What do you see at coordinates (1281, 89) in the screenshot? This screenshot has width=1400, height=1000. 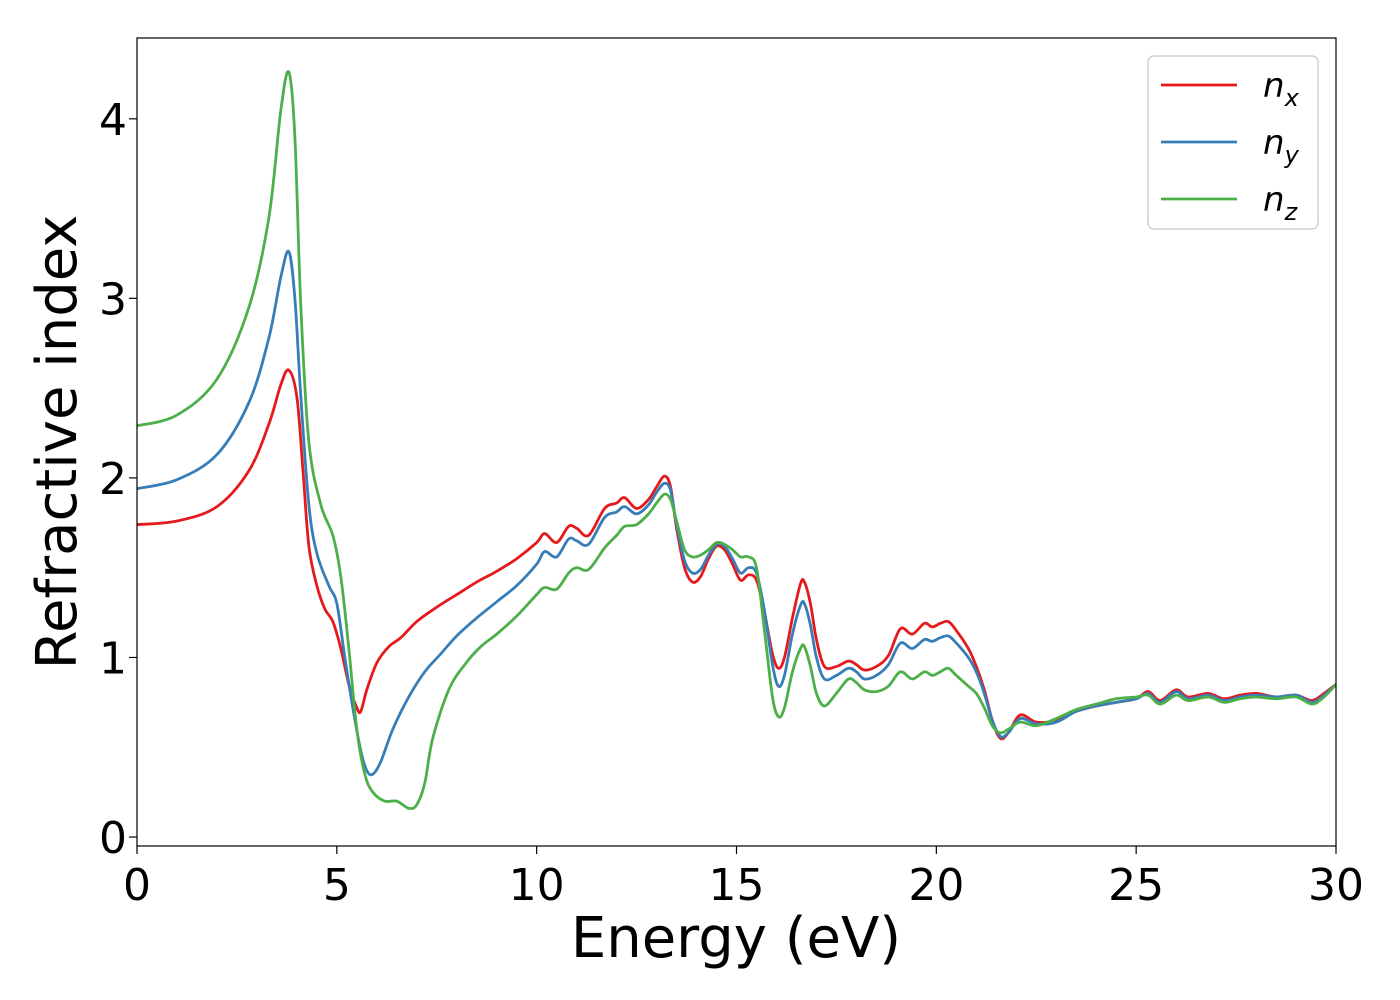 I see `legend-label-nx: nx` at bounding box center [1281, 89].